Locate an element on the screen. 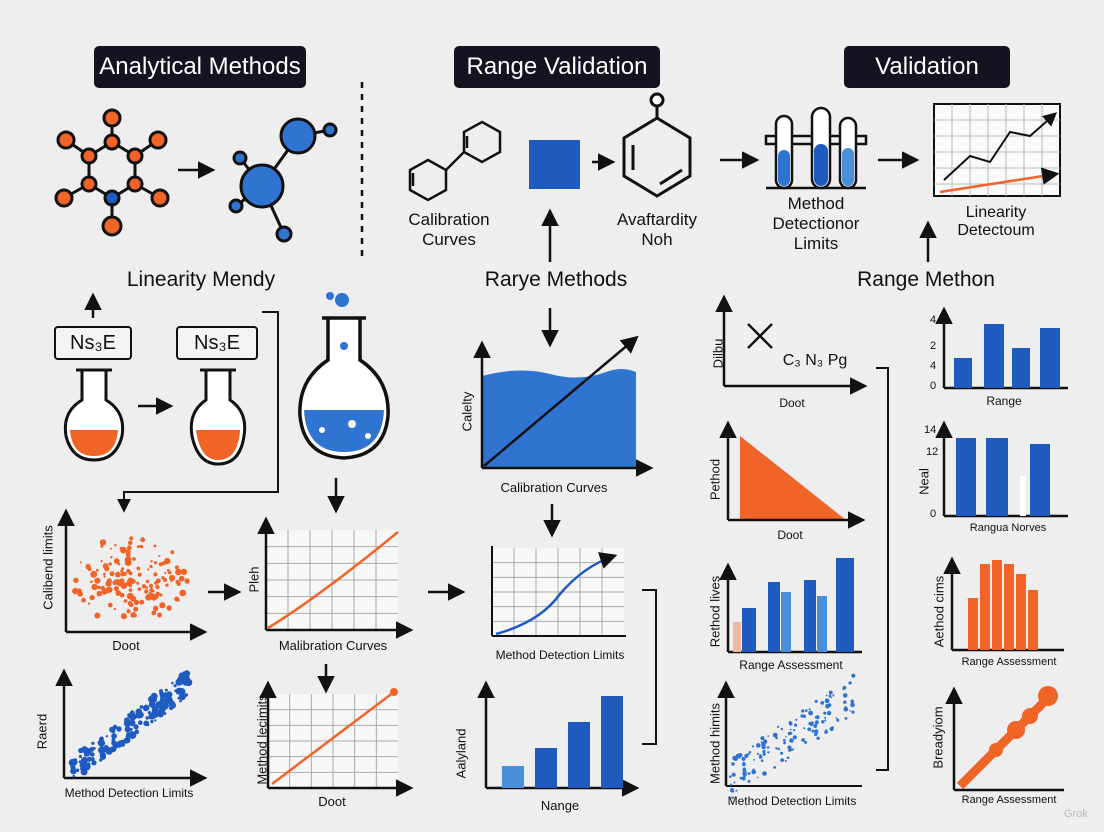 The height and width of the screenshot is (832, 1104). label-line: Detectoum is located at coordinates (996, 230).